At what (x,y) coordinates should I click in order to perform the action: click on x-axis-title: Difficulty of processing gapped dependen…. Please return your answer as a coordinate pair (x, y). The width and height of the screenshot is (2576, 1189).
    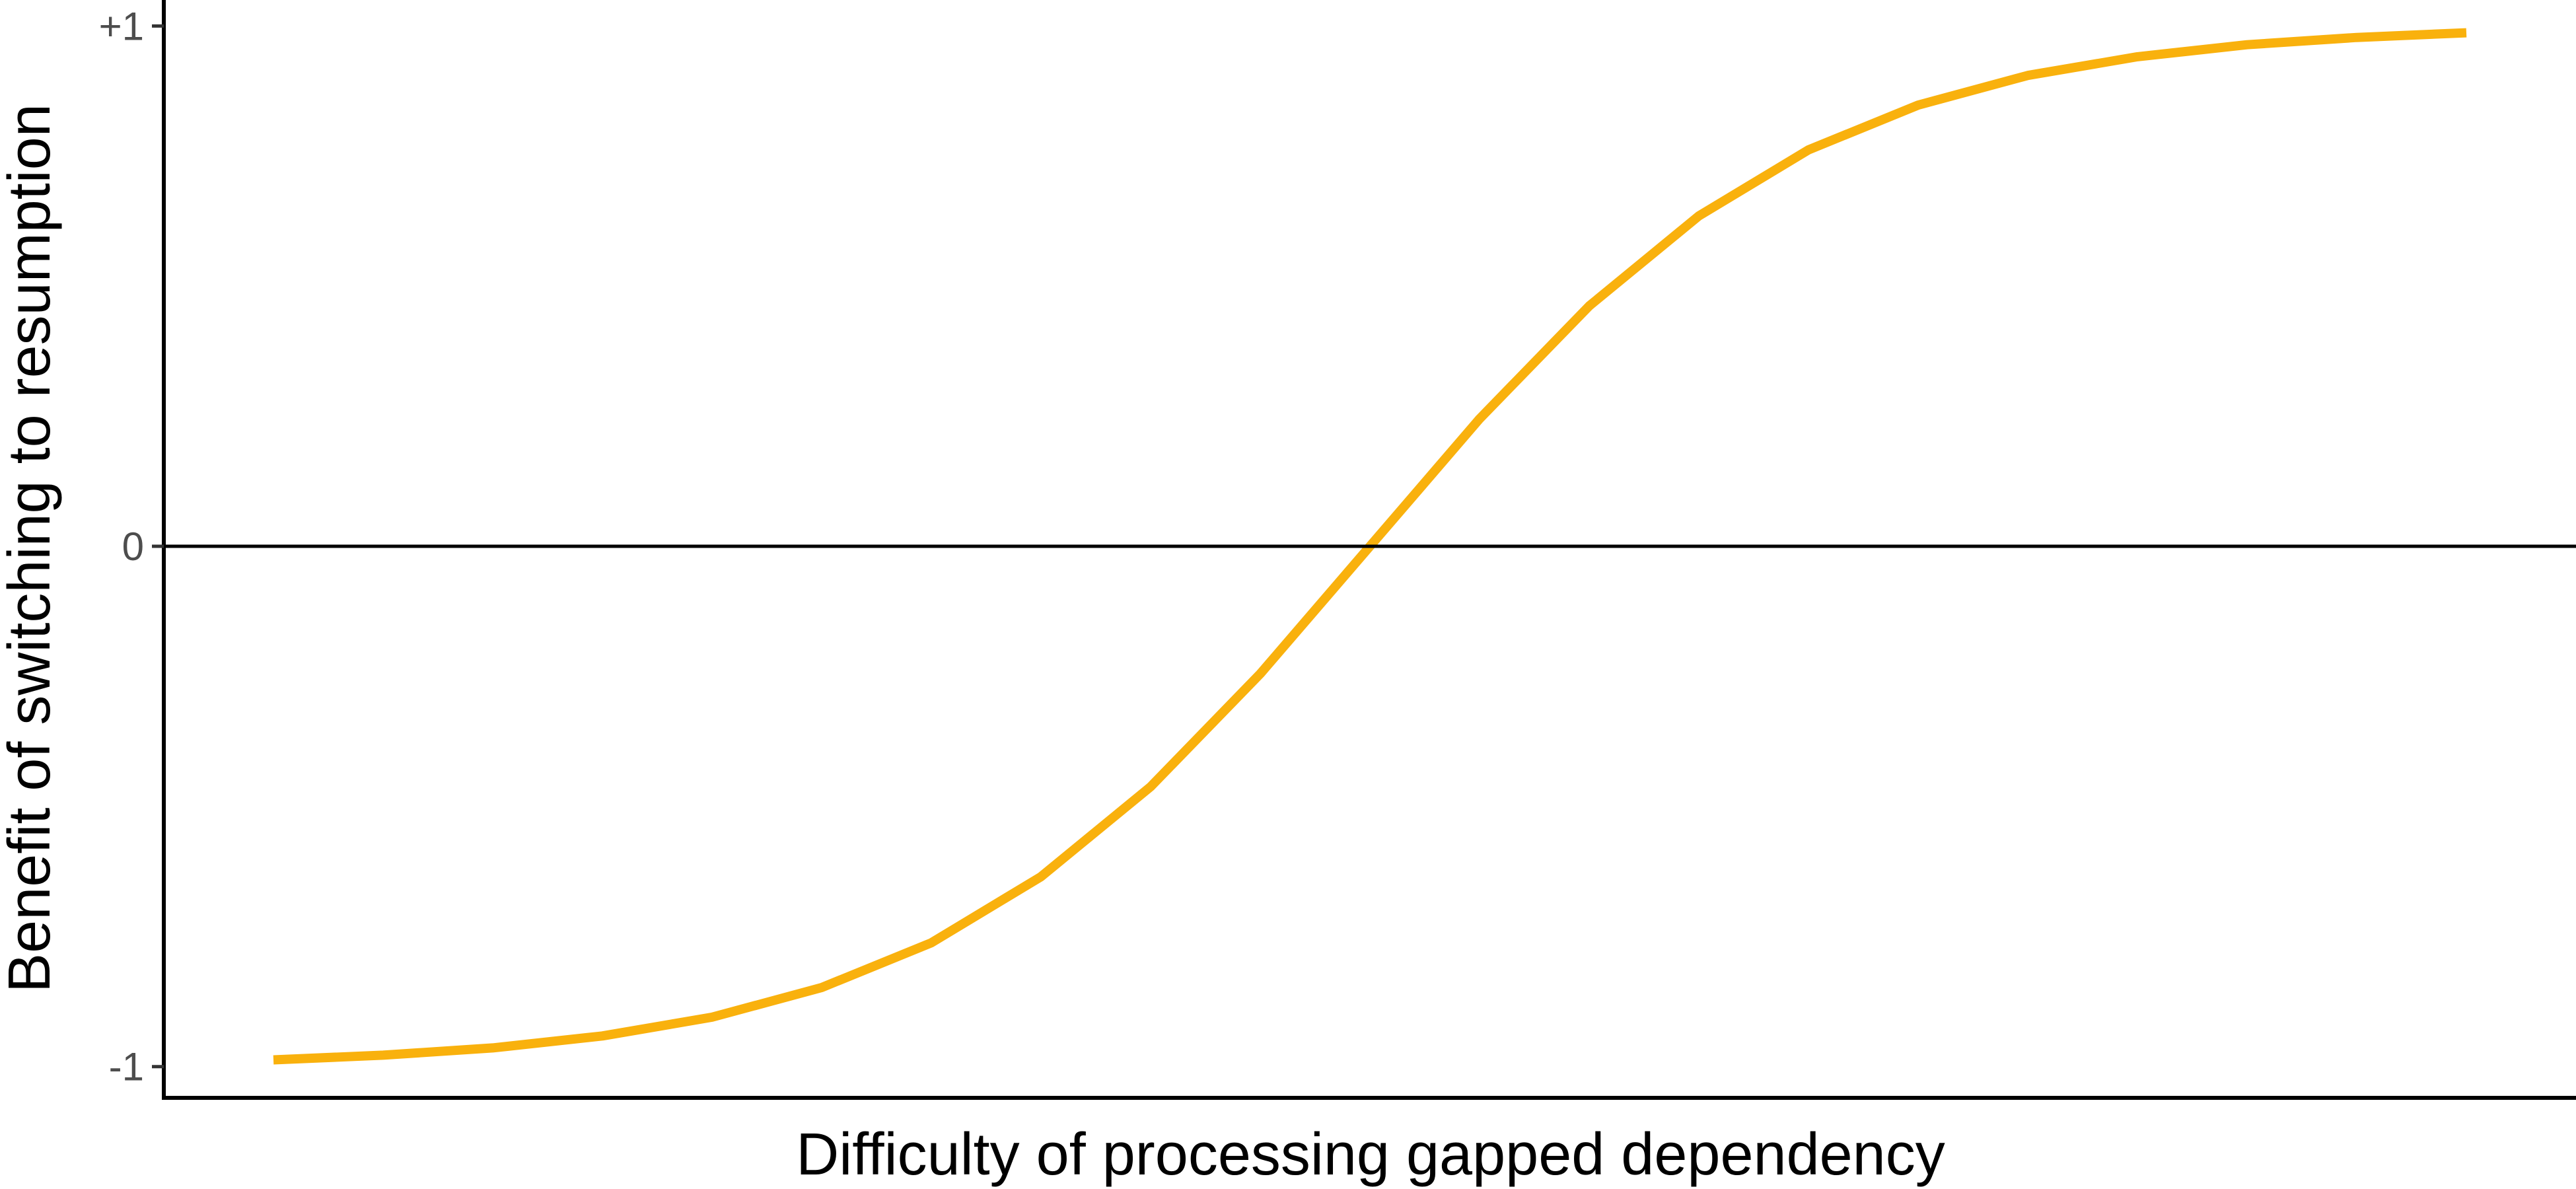
    Looking at the image, I should click on (1370, 1155).